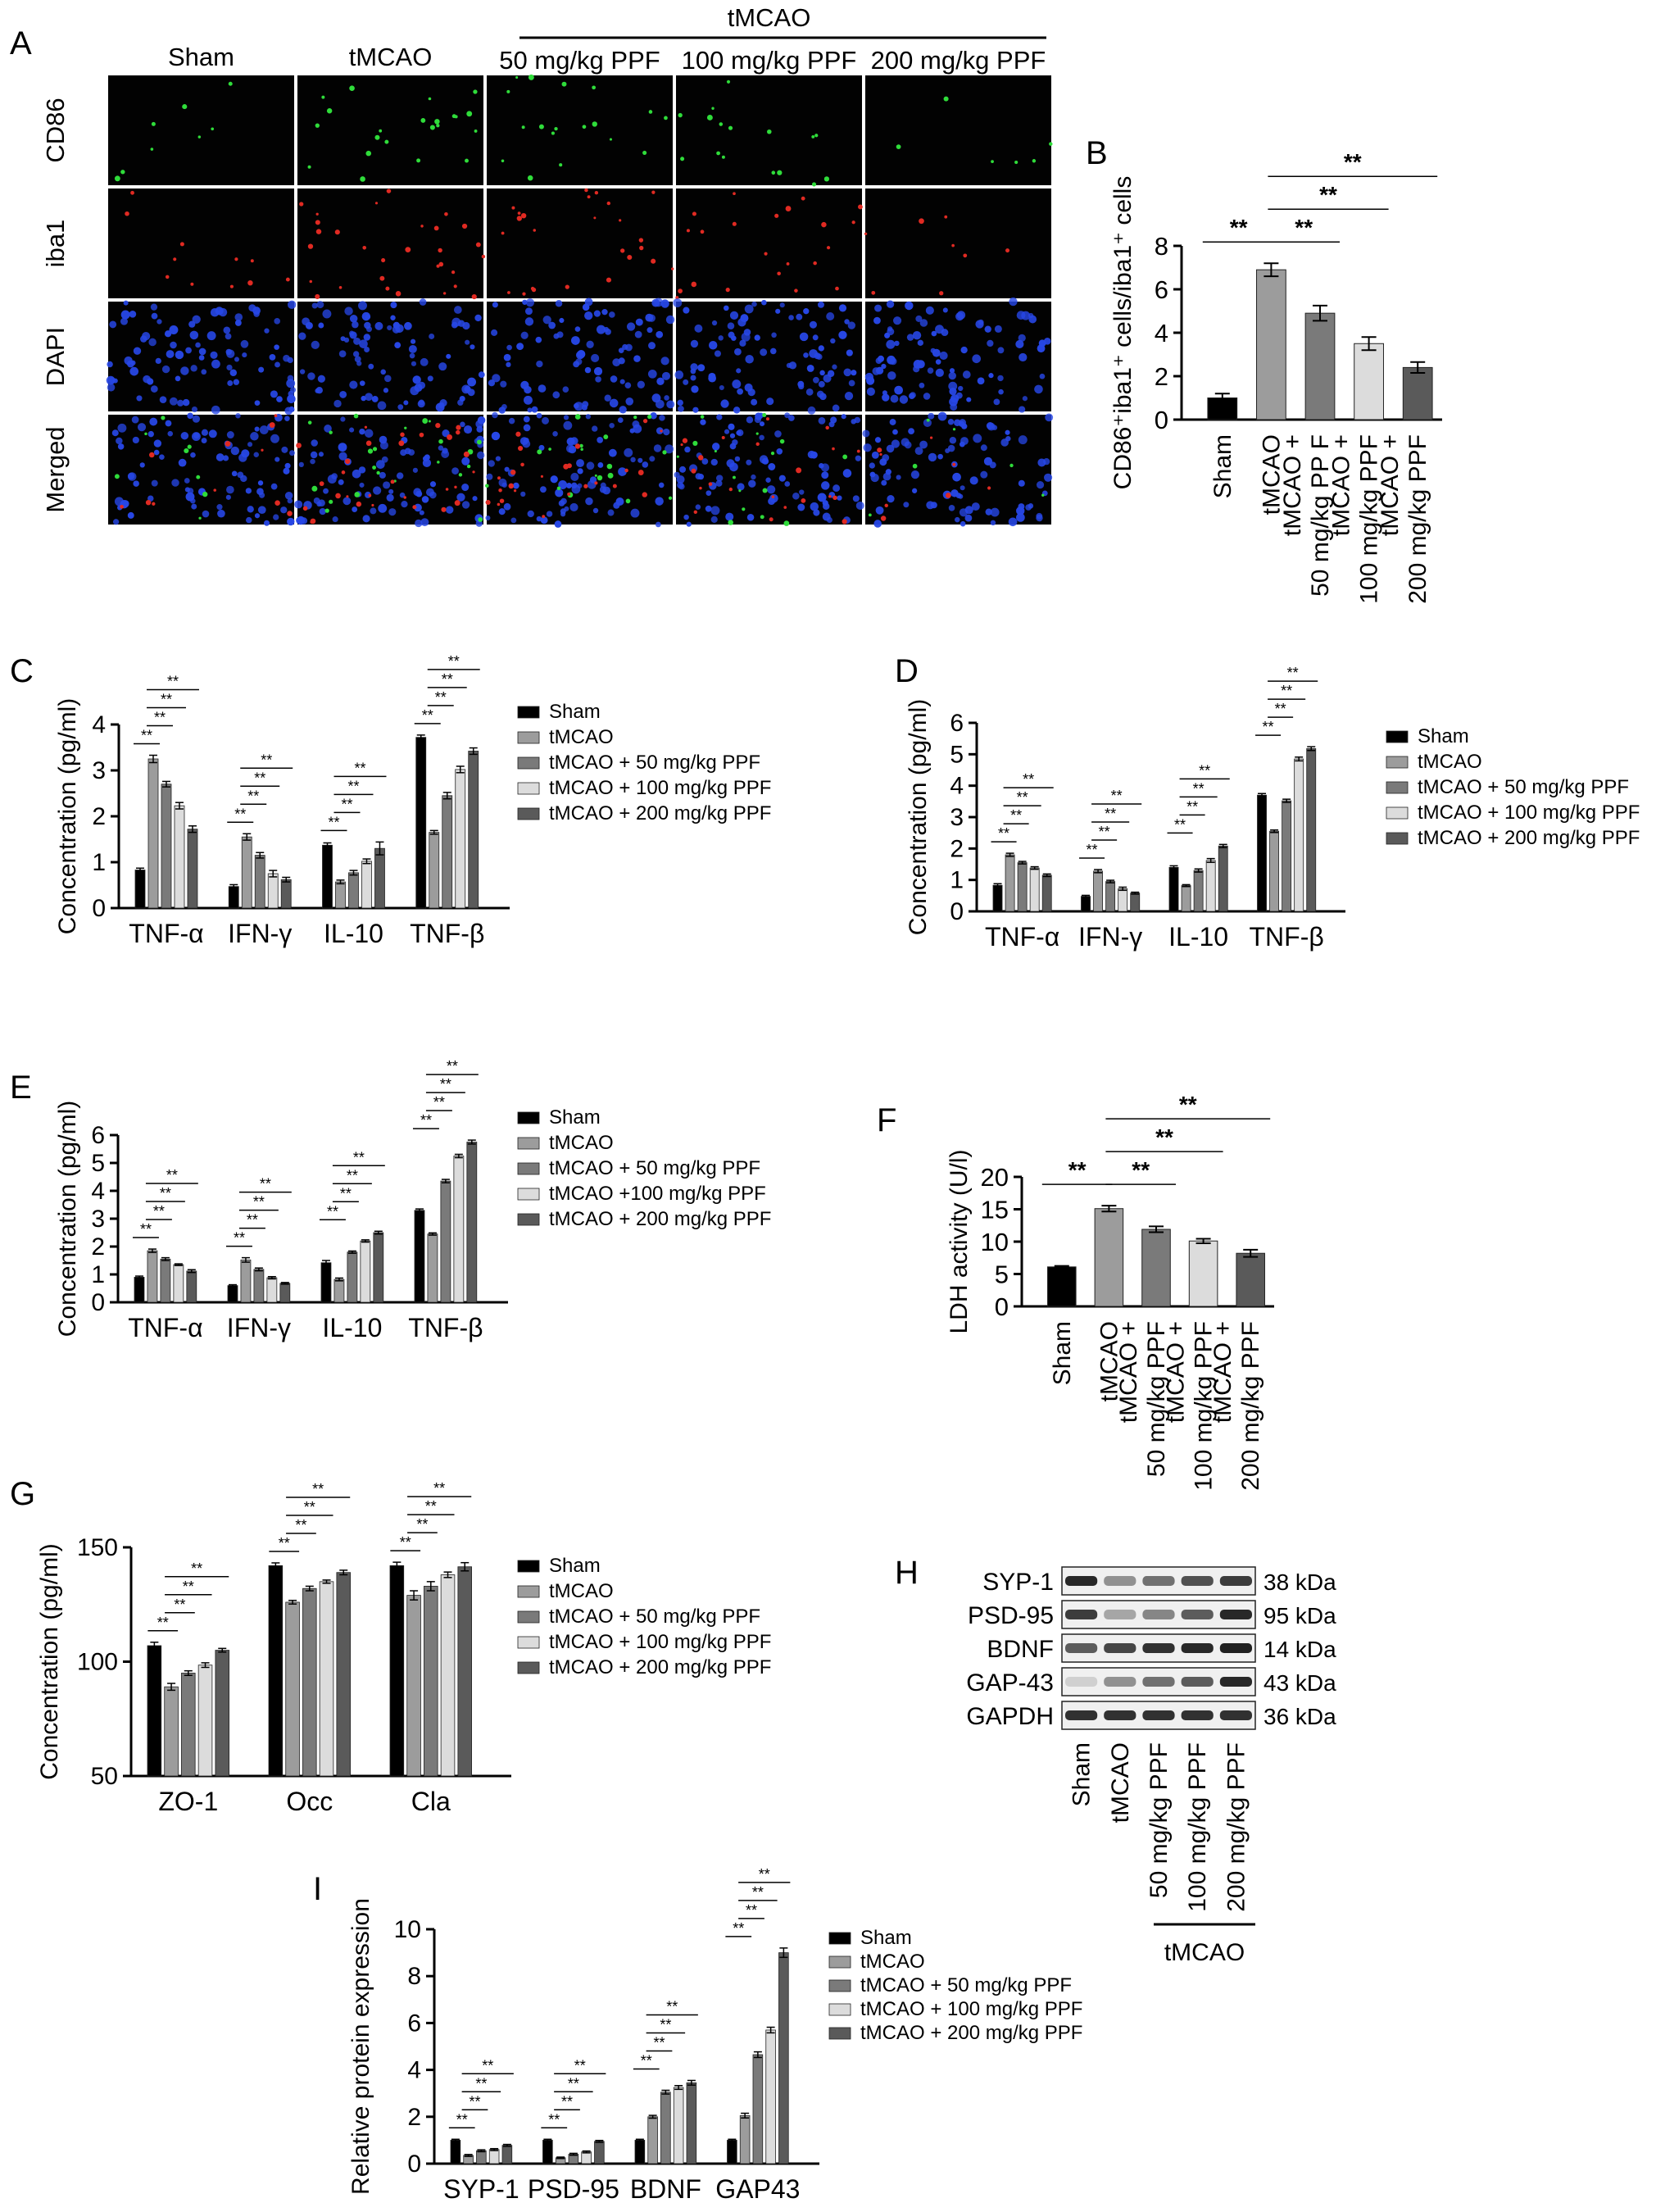  What do you see at coordinates (67, 816) in the screenshot?
I see `y-axis-label: Concentration (pg/ml)` at bounding box center [67, 816].